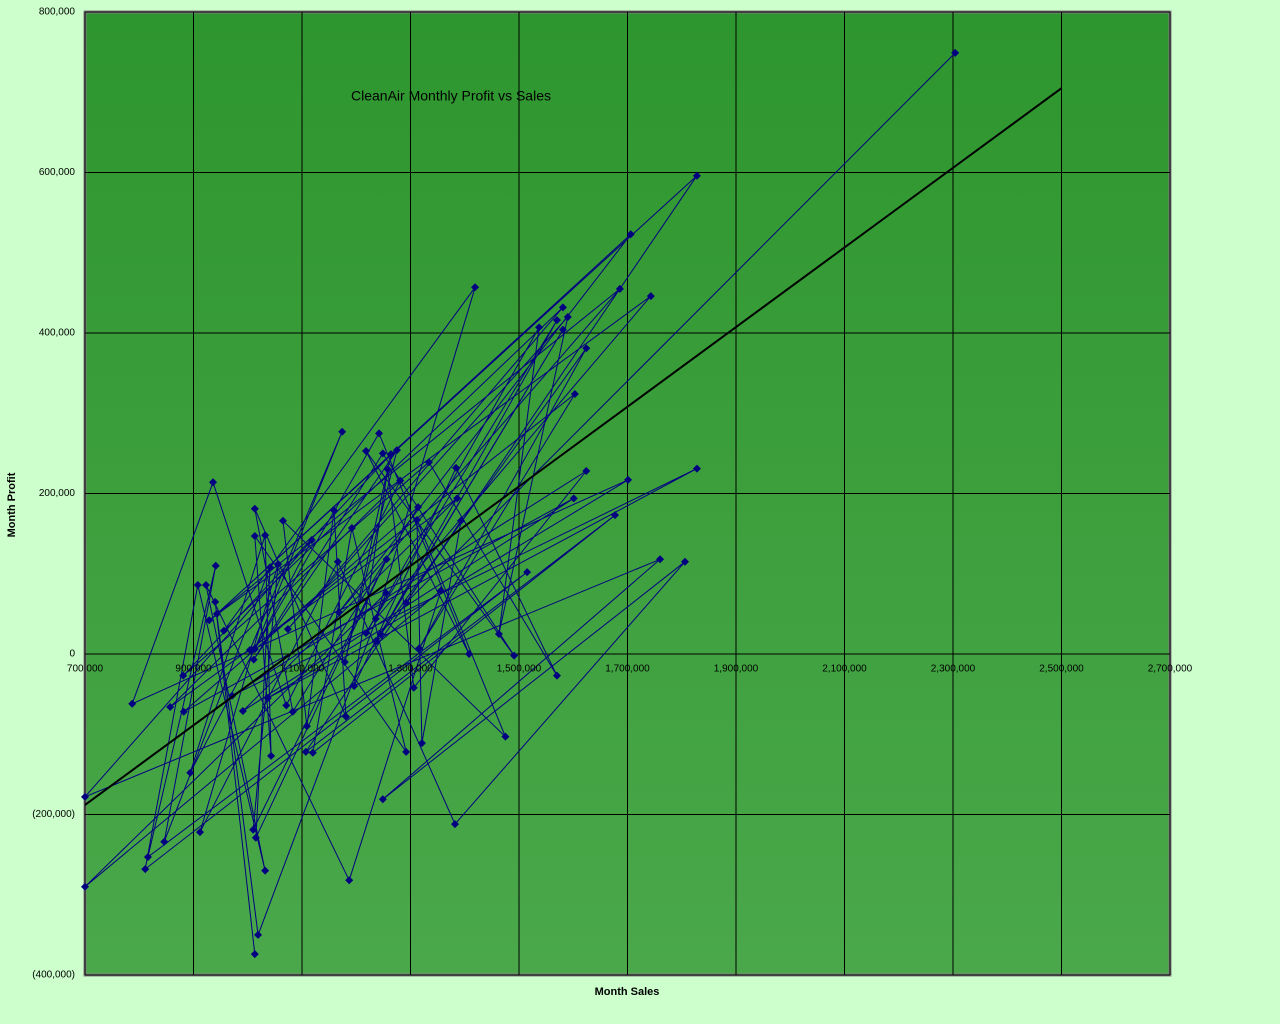 This screenshot has width=1280, height=1024. I want to click on x-tick-label: 1,500,000, so click(519, 669).